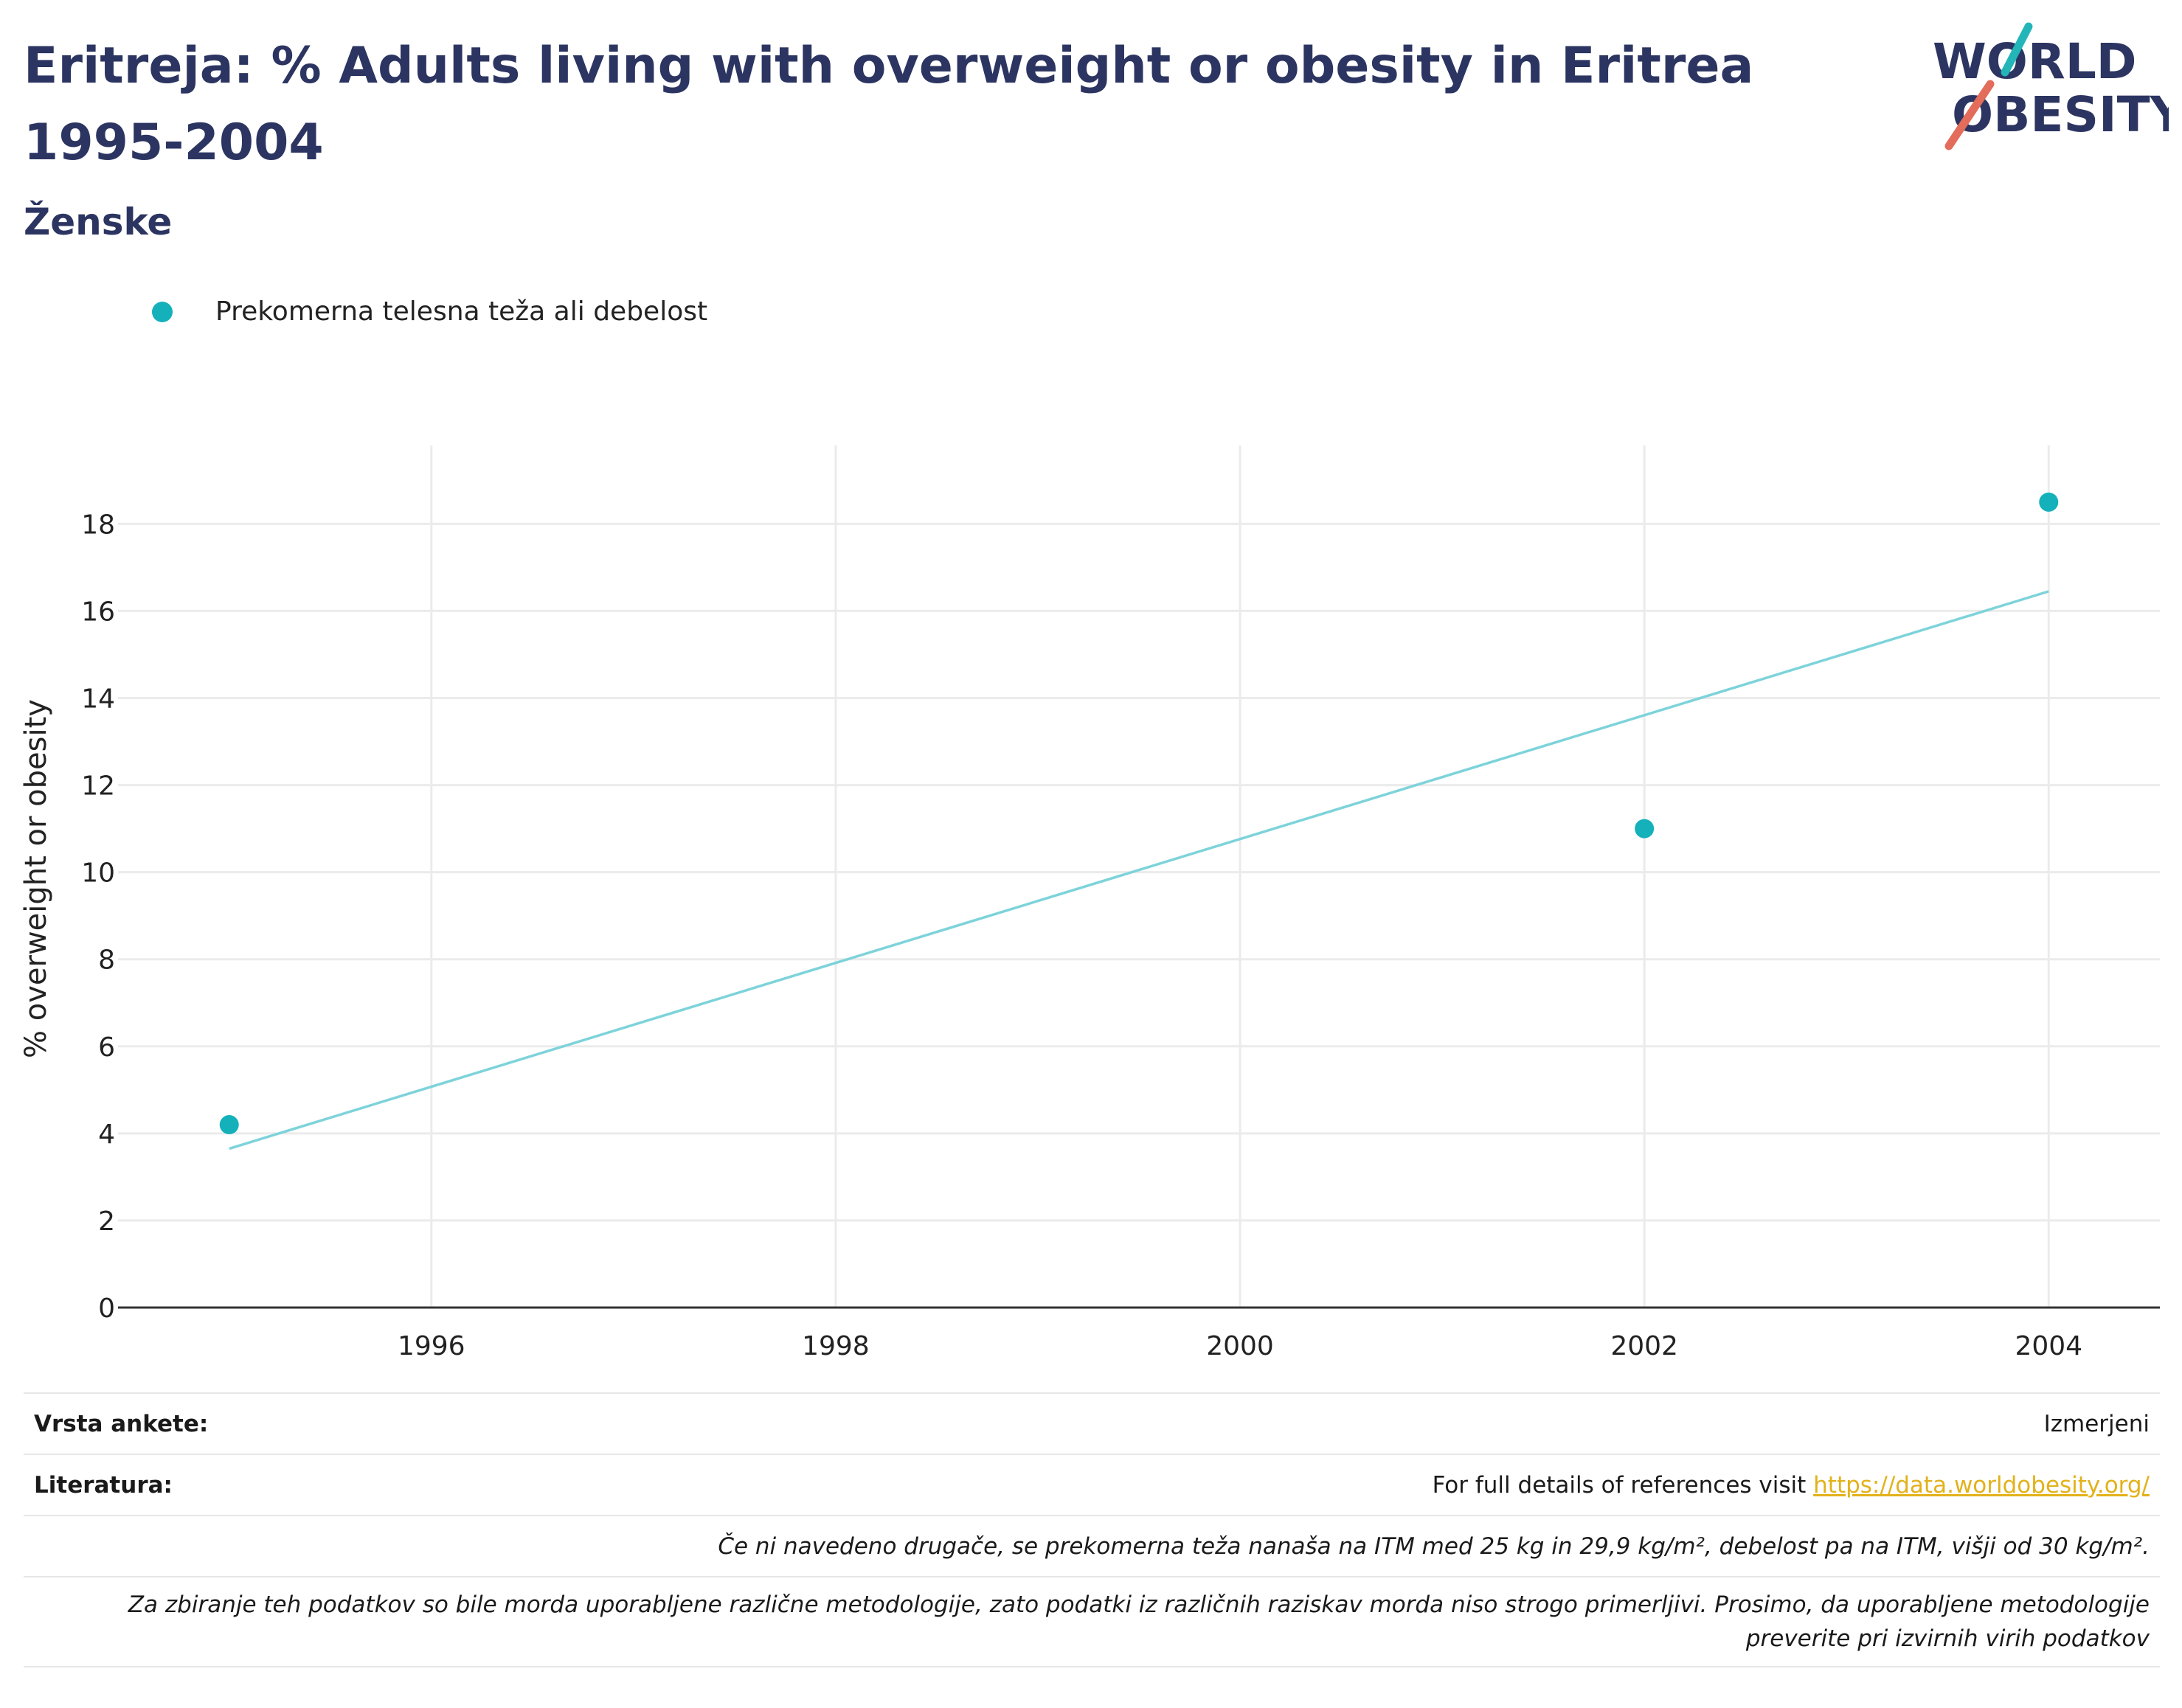 Image resolution: width=2182 pixels, height=1708 pixels. What do you see at coordinates (431, 1344) in the screenshot?
I see `x-tick-label: 1996` at bounding box center [431, 1344].